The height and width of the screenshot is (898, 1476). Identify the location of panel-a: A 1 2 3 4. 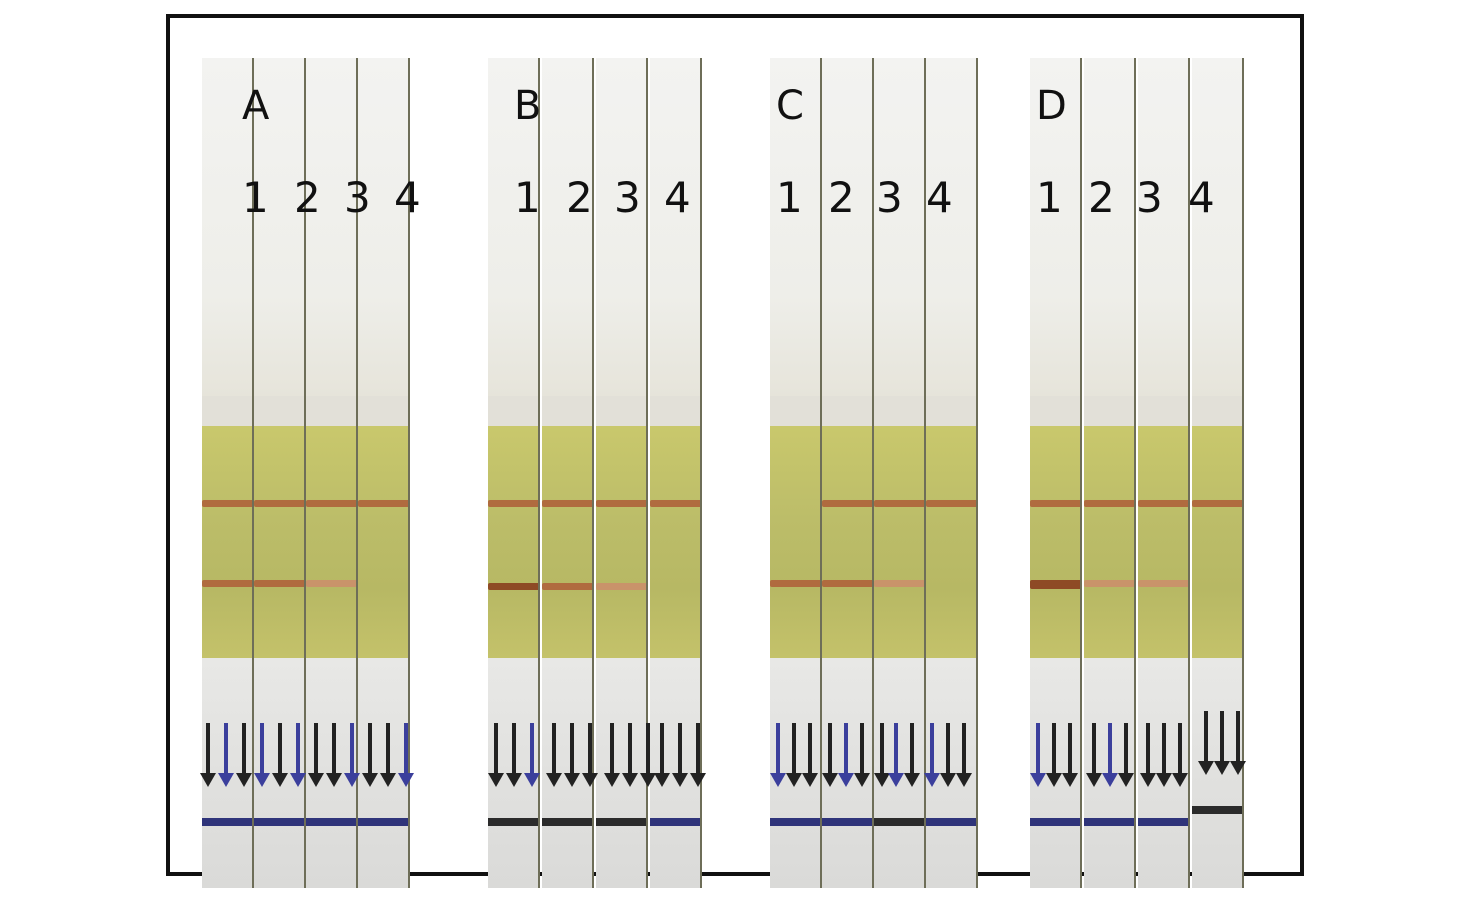
(317, 473).